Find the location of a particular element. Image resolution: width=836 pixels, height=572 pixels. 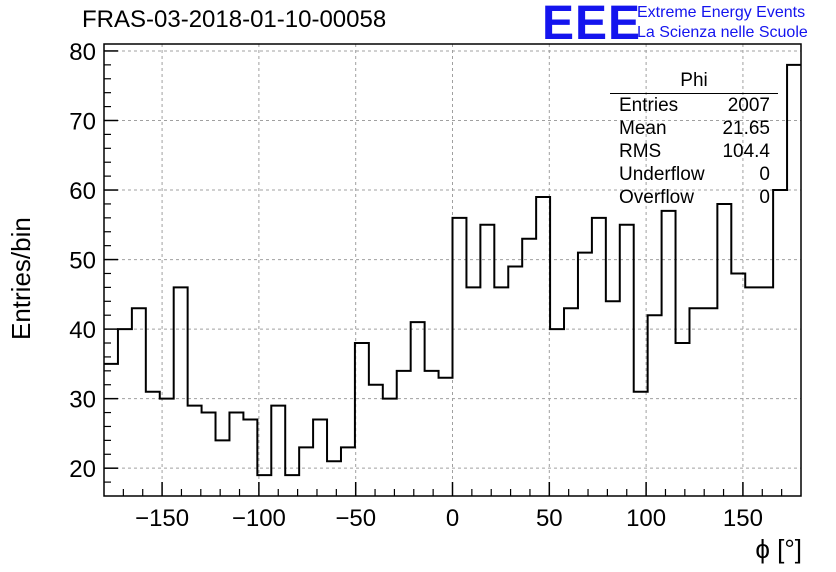

logo-line-1: Extreme Energy Events is located at coordinates (721, 12).